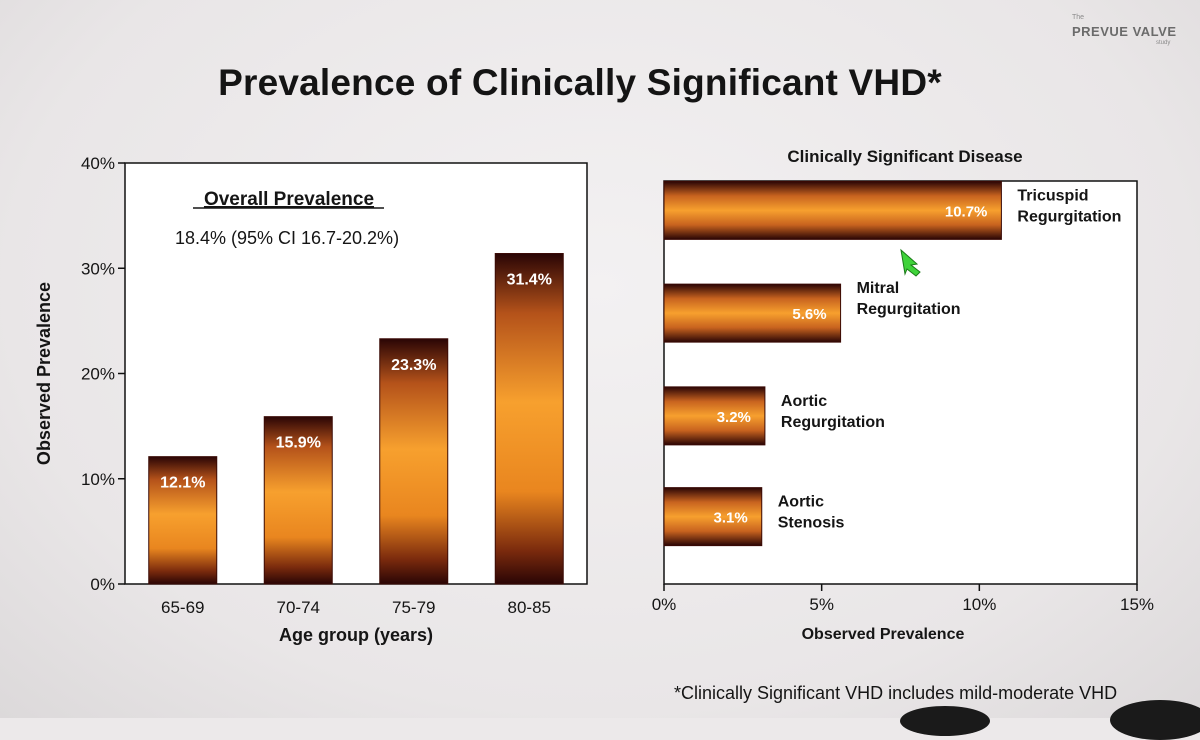 The height and width of the screenshot is (740, 1200). I want to click on bar-data-label: 12.1%, so click(182, 483).